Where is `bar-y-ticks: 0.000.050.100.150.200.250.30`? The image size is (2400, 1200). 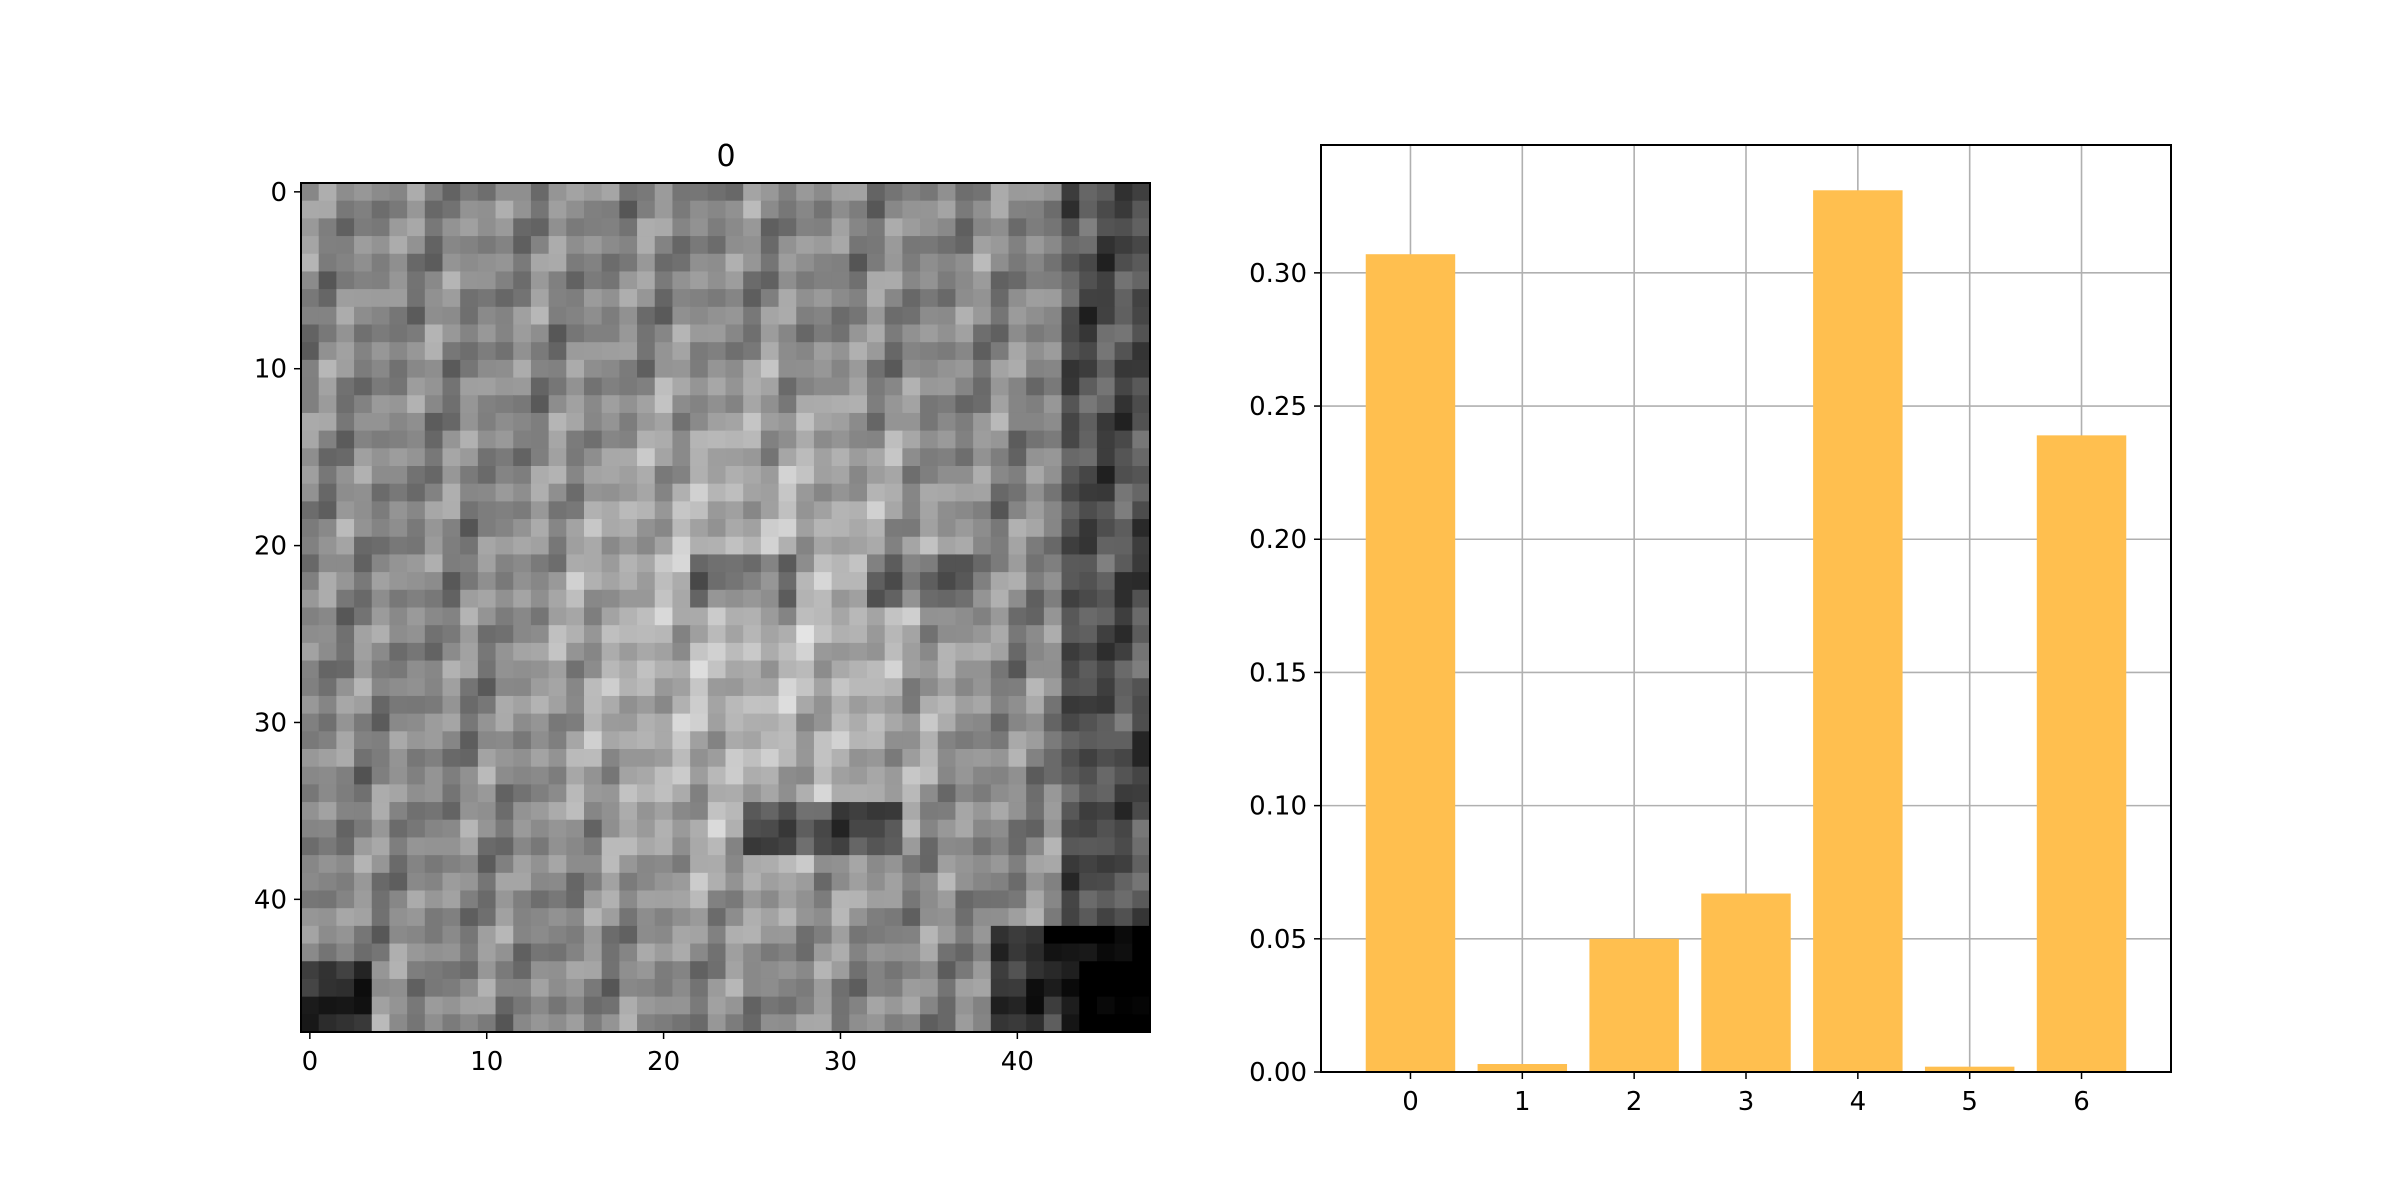 bar-y-ticks: 0.000.050.100.150.200.250.30 is located at coordinates (1285, 673).